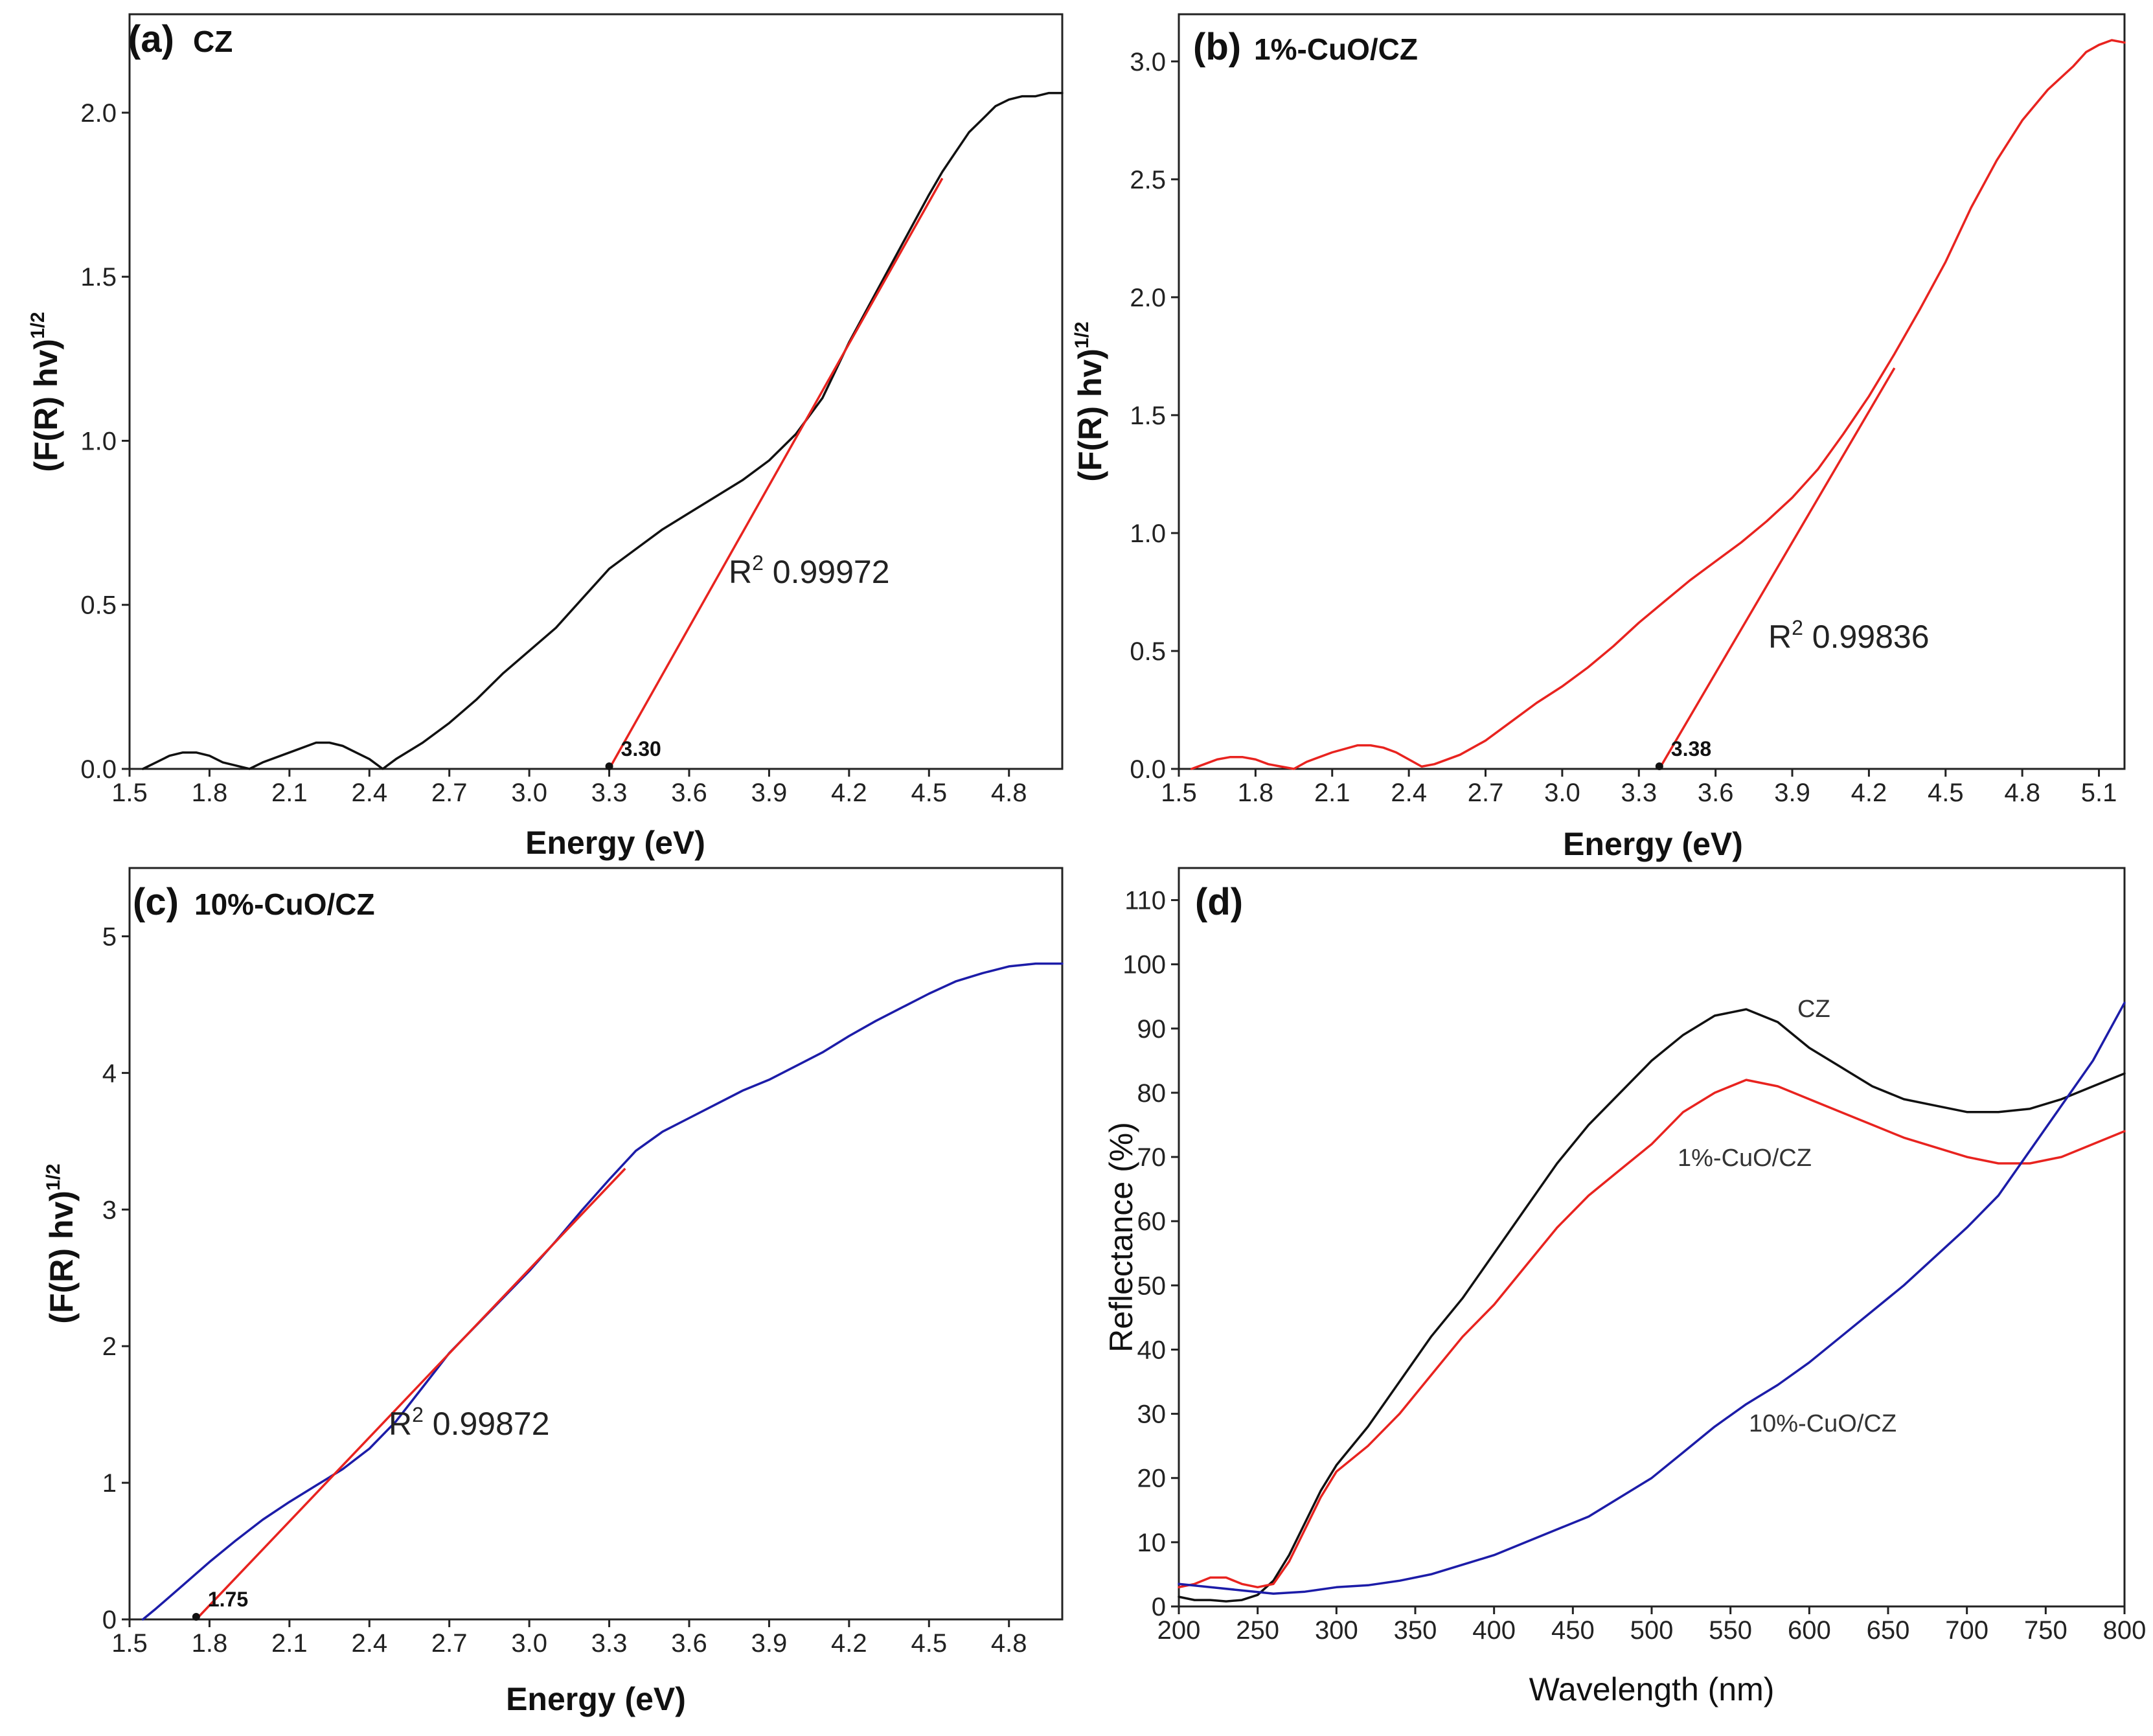 The width and height of the screenshot is (2153, 1736). What do you see at coordinates (1639, 788) in the screenshot?
I see `x-axis-ticks: 1.5 1.8 2.1 2.4 2.7 3.0 3.3 3.6 3.9 4.2 4.5 4.8 5.1` at bounding box center [1639, 788].